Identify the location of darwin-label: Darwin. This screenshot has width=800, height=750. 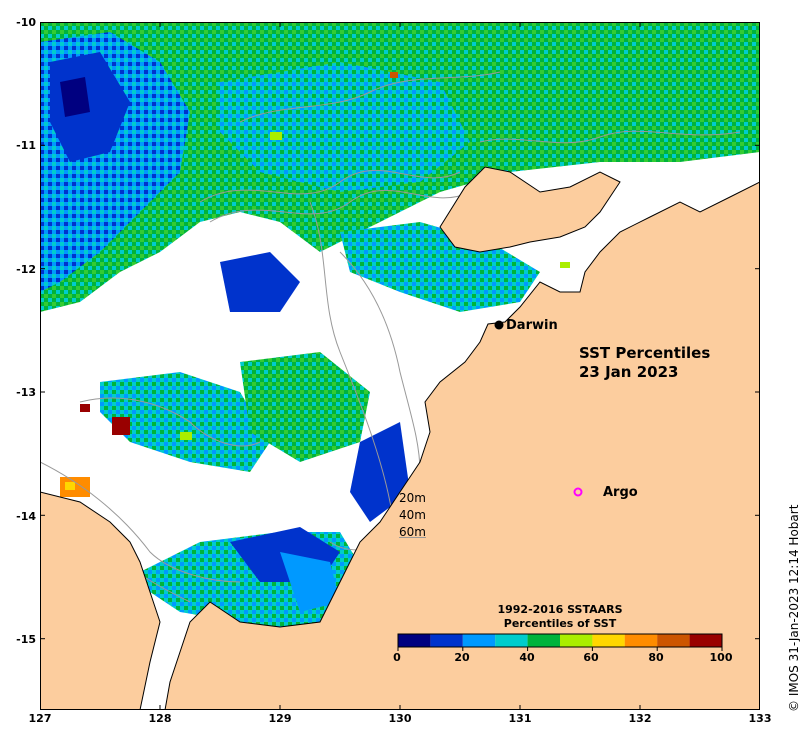
(532, 325).